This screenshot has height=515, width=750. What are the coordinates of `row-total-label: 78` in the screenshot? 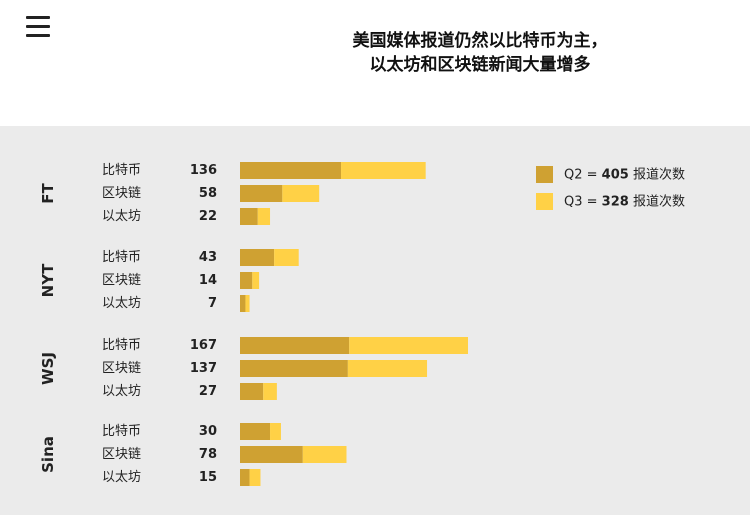 It's located at (208, 454).